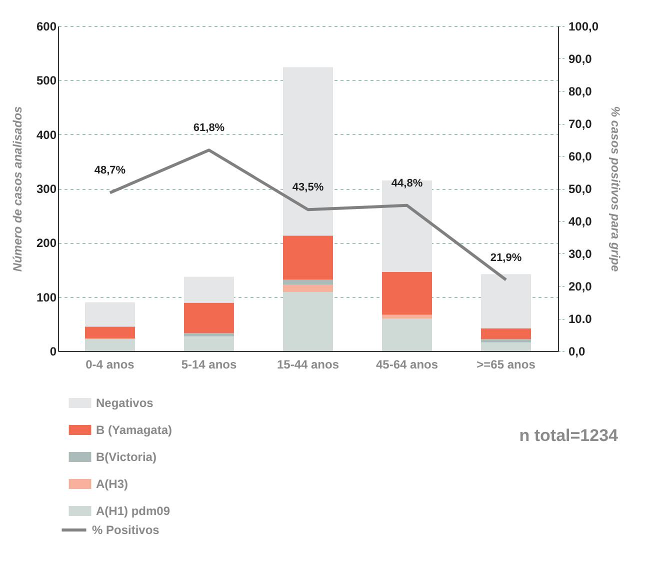  What do you see at coordinates (615, 189) in the screenshot?
I see `y2-axis-title: % casos positivos para gripe` at bounding box center [615, 189].